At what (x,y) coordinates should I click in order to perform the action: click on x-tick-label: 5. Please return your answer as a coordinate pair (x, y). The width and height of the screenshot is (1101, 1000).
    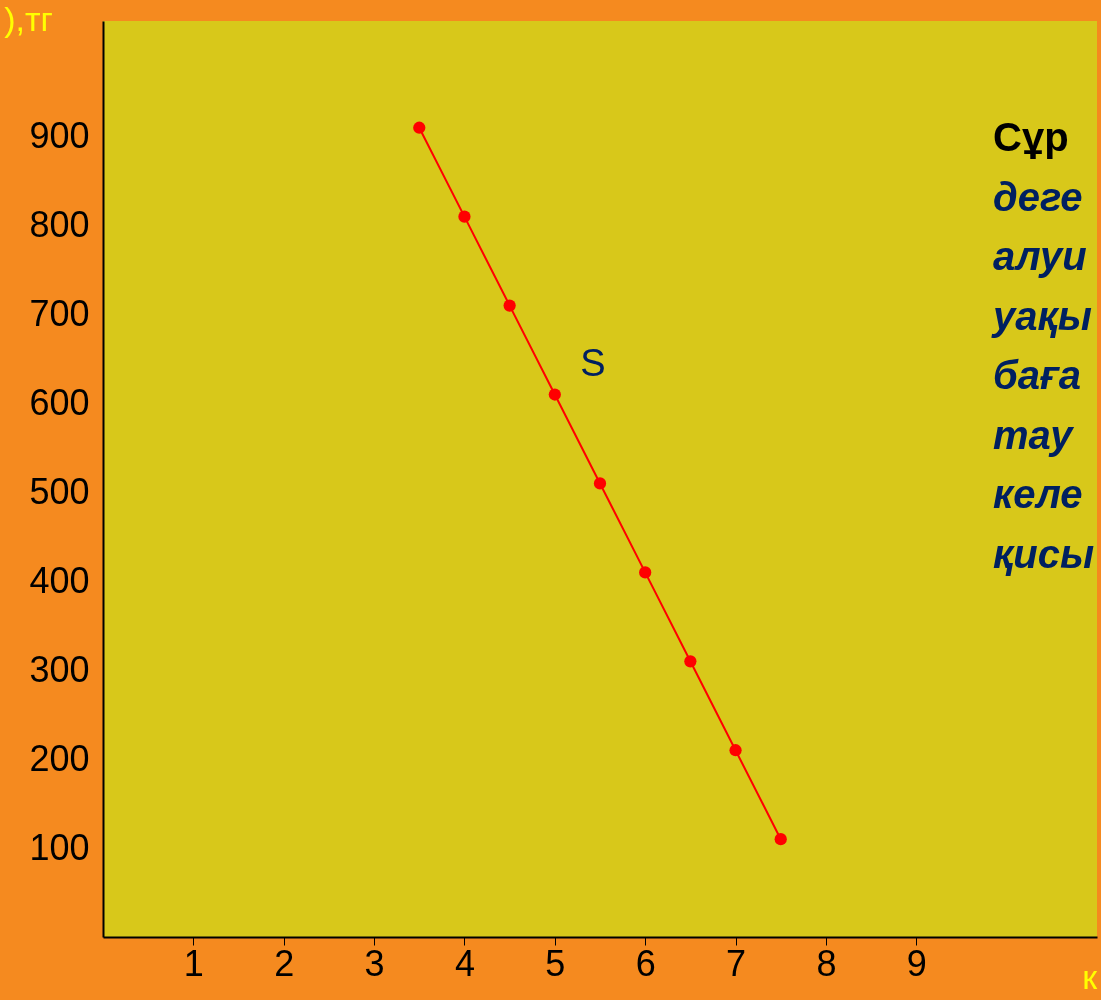
    Looking at the image, I should click on (555, 963).